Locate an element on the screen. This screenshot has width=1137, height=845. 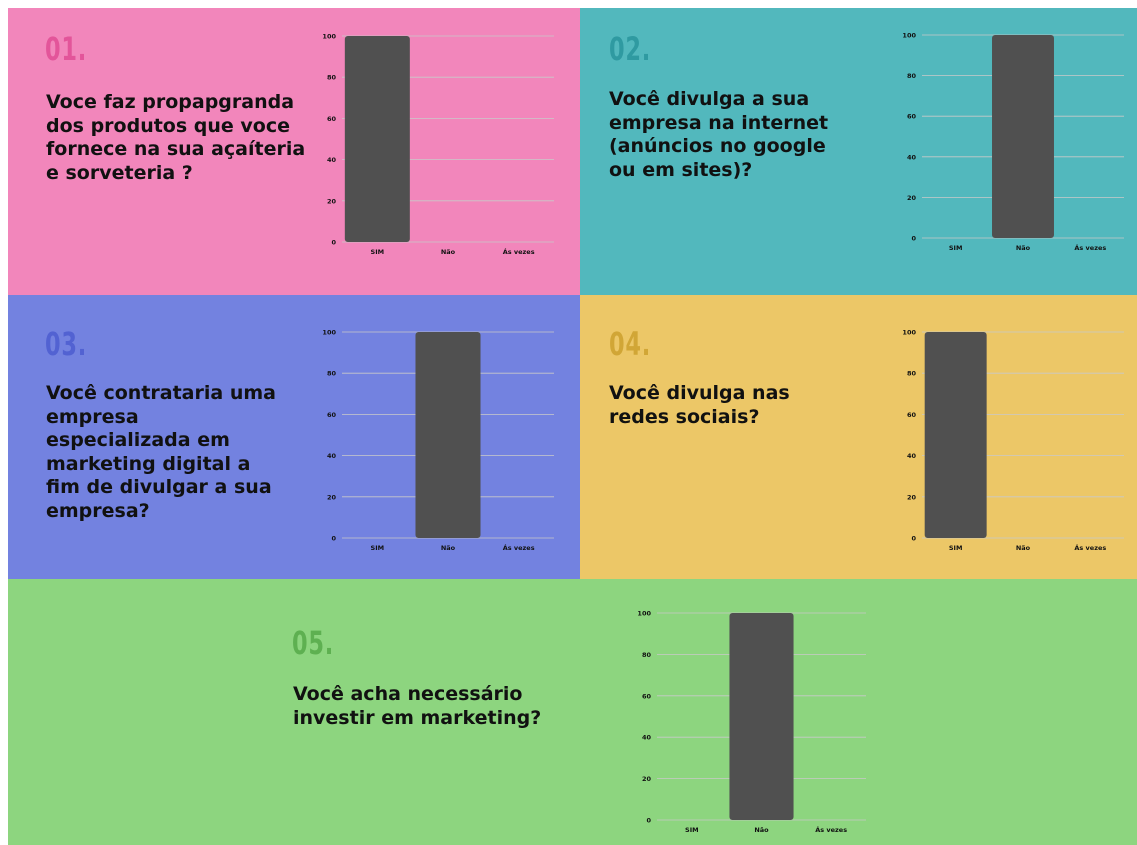
question-number: 03. is located at coordinates (66, 344).